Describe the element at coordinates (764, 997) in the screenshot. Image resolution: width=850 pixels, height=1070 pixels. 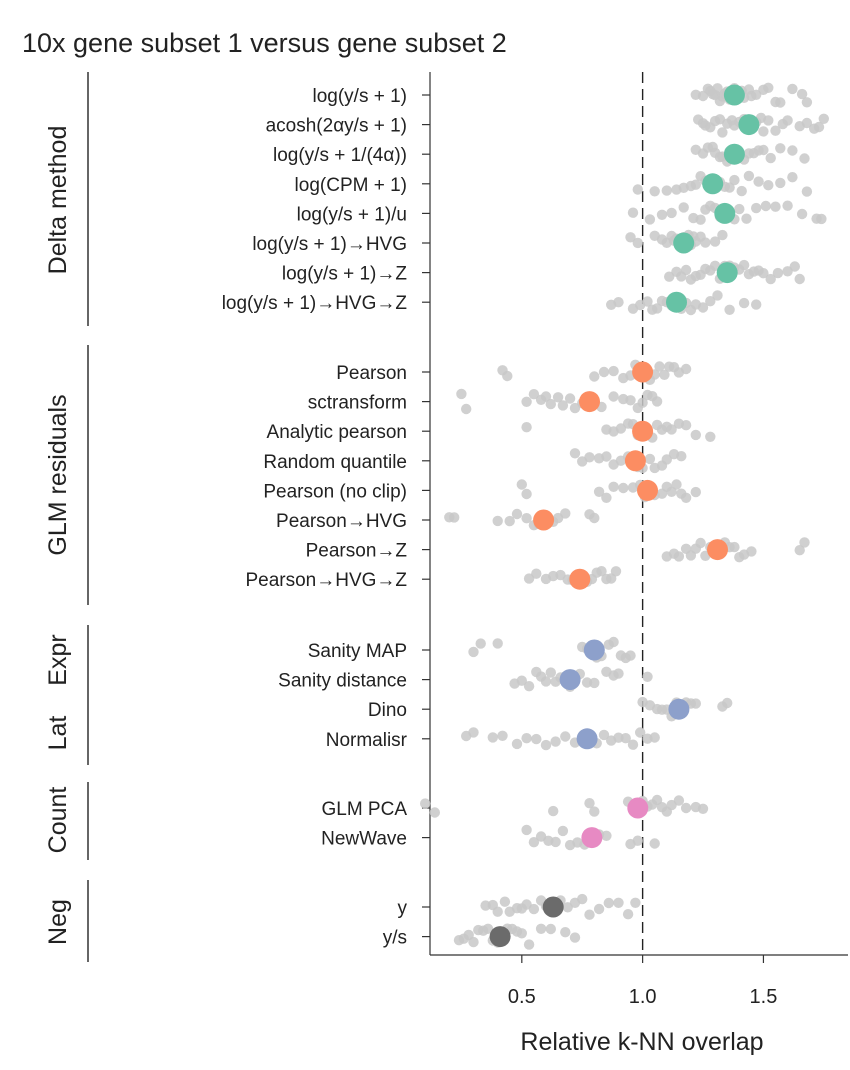
I see `x-tick-label: 1.5` at that location.